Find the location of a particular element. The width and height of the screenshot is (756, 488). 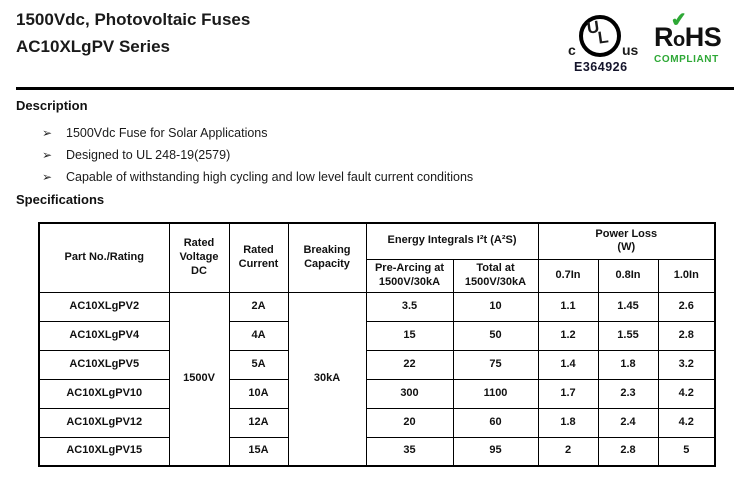

pre-arcing-cell: 22 is located at coordinates (409, 364).